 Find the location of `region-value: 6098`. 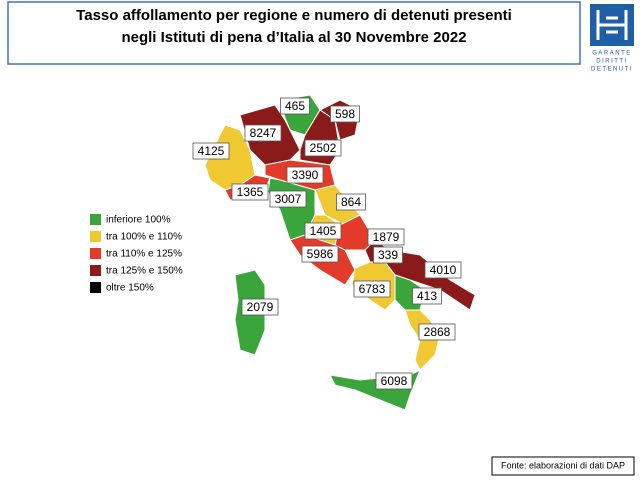

region-value: 6098 is located at coordinates (394, 381).